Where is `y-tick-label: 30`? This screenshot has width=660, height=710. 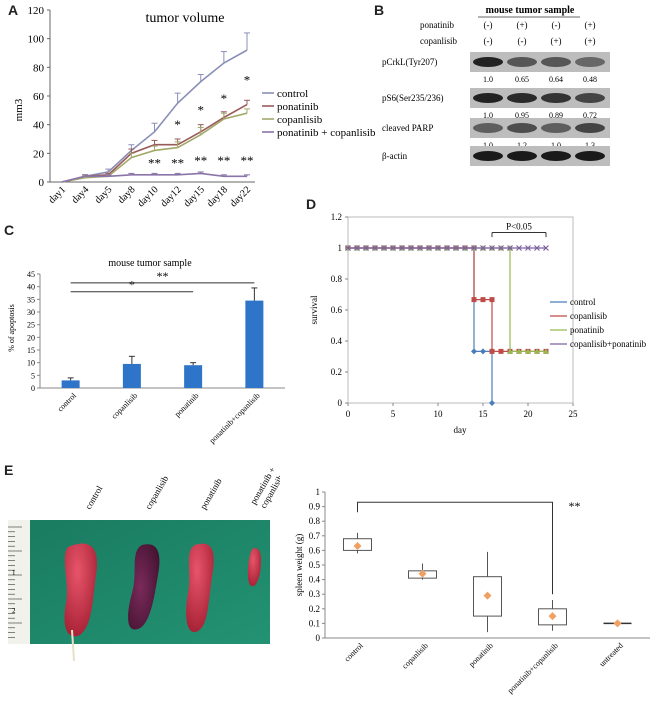 y-tick-label: 30 is located at coordinates (31, 312).